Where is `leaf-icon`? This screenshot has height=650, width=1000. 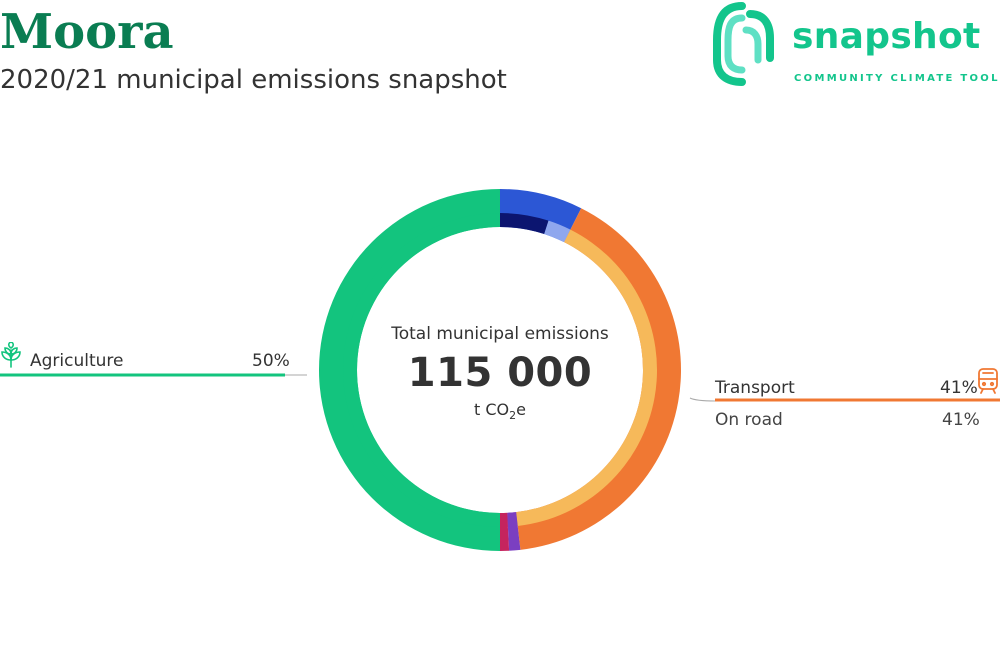 leaf-icon is located at coordinates (11, 355).